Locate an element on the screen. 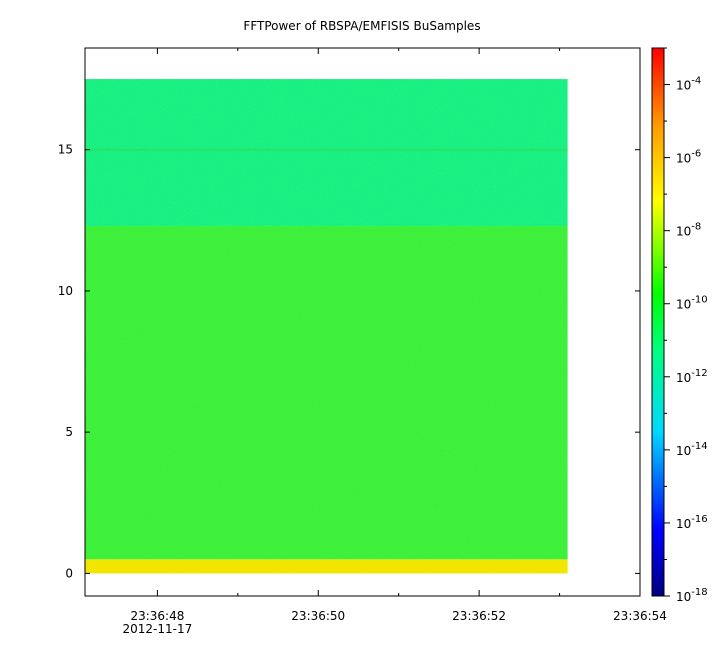 This screenshot has width=724, height=656. colorbar-tick-label: 10⁻⁴ is located at coordinates (688, 84).